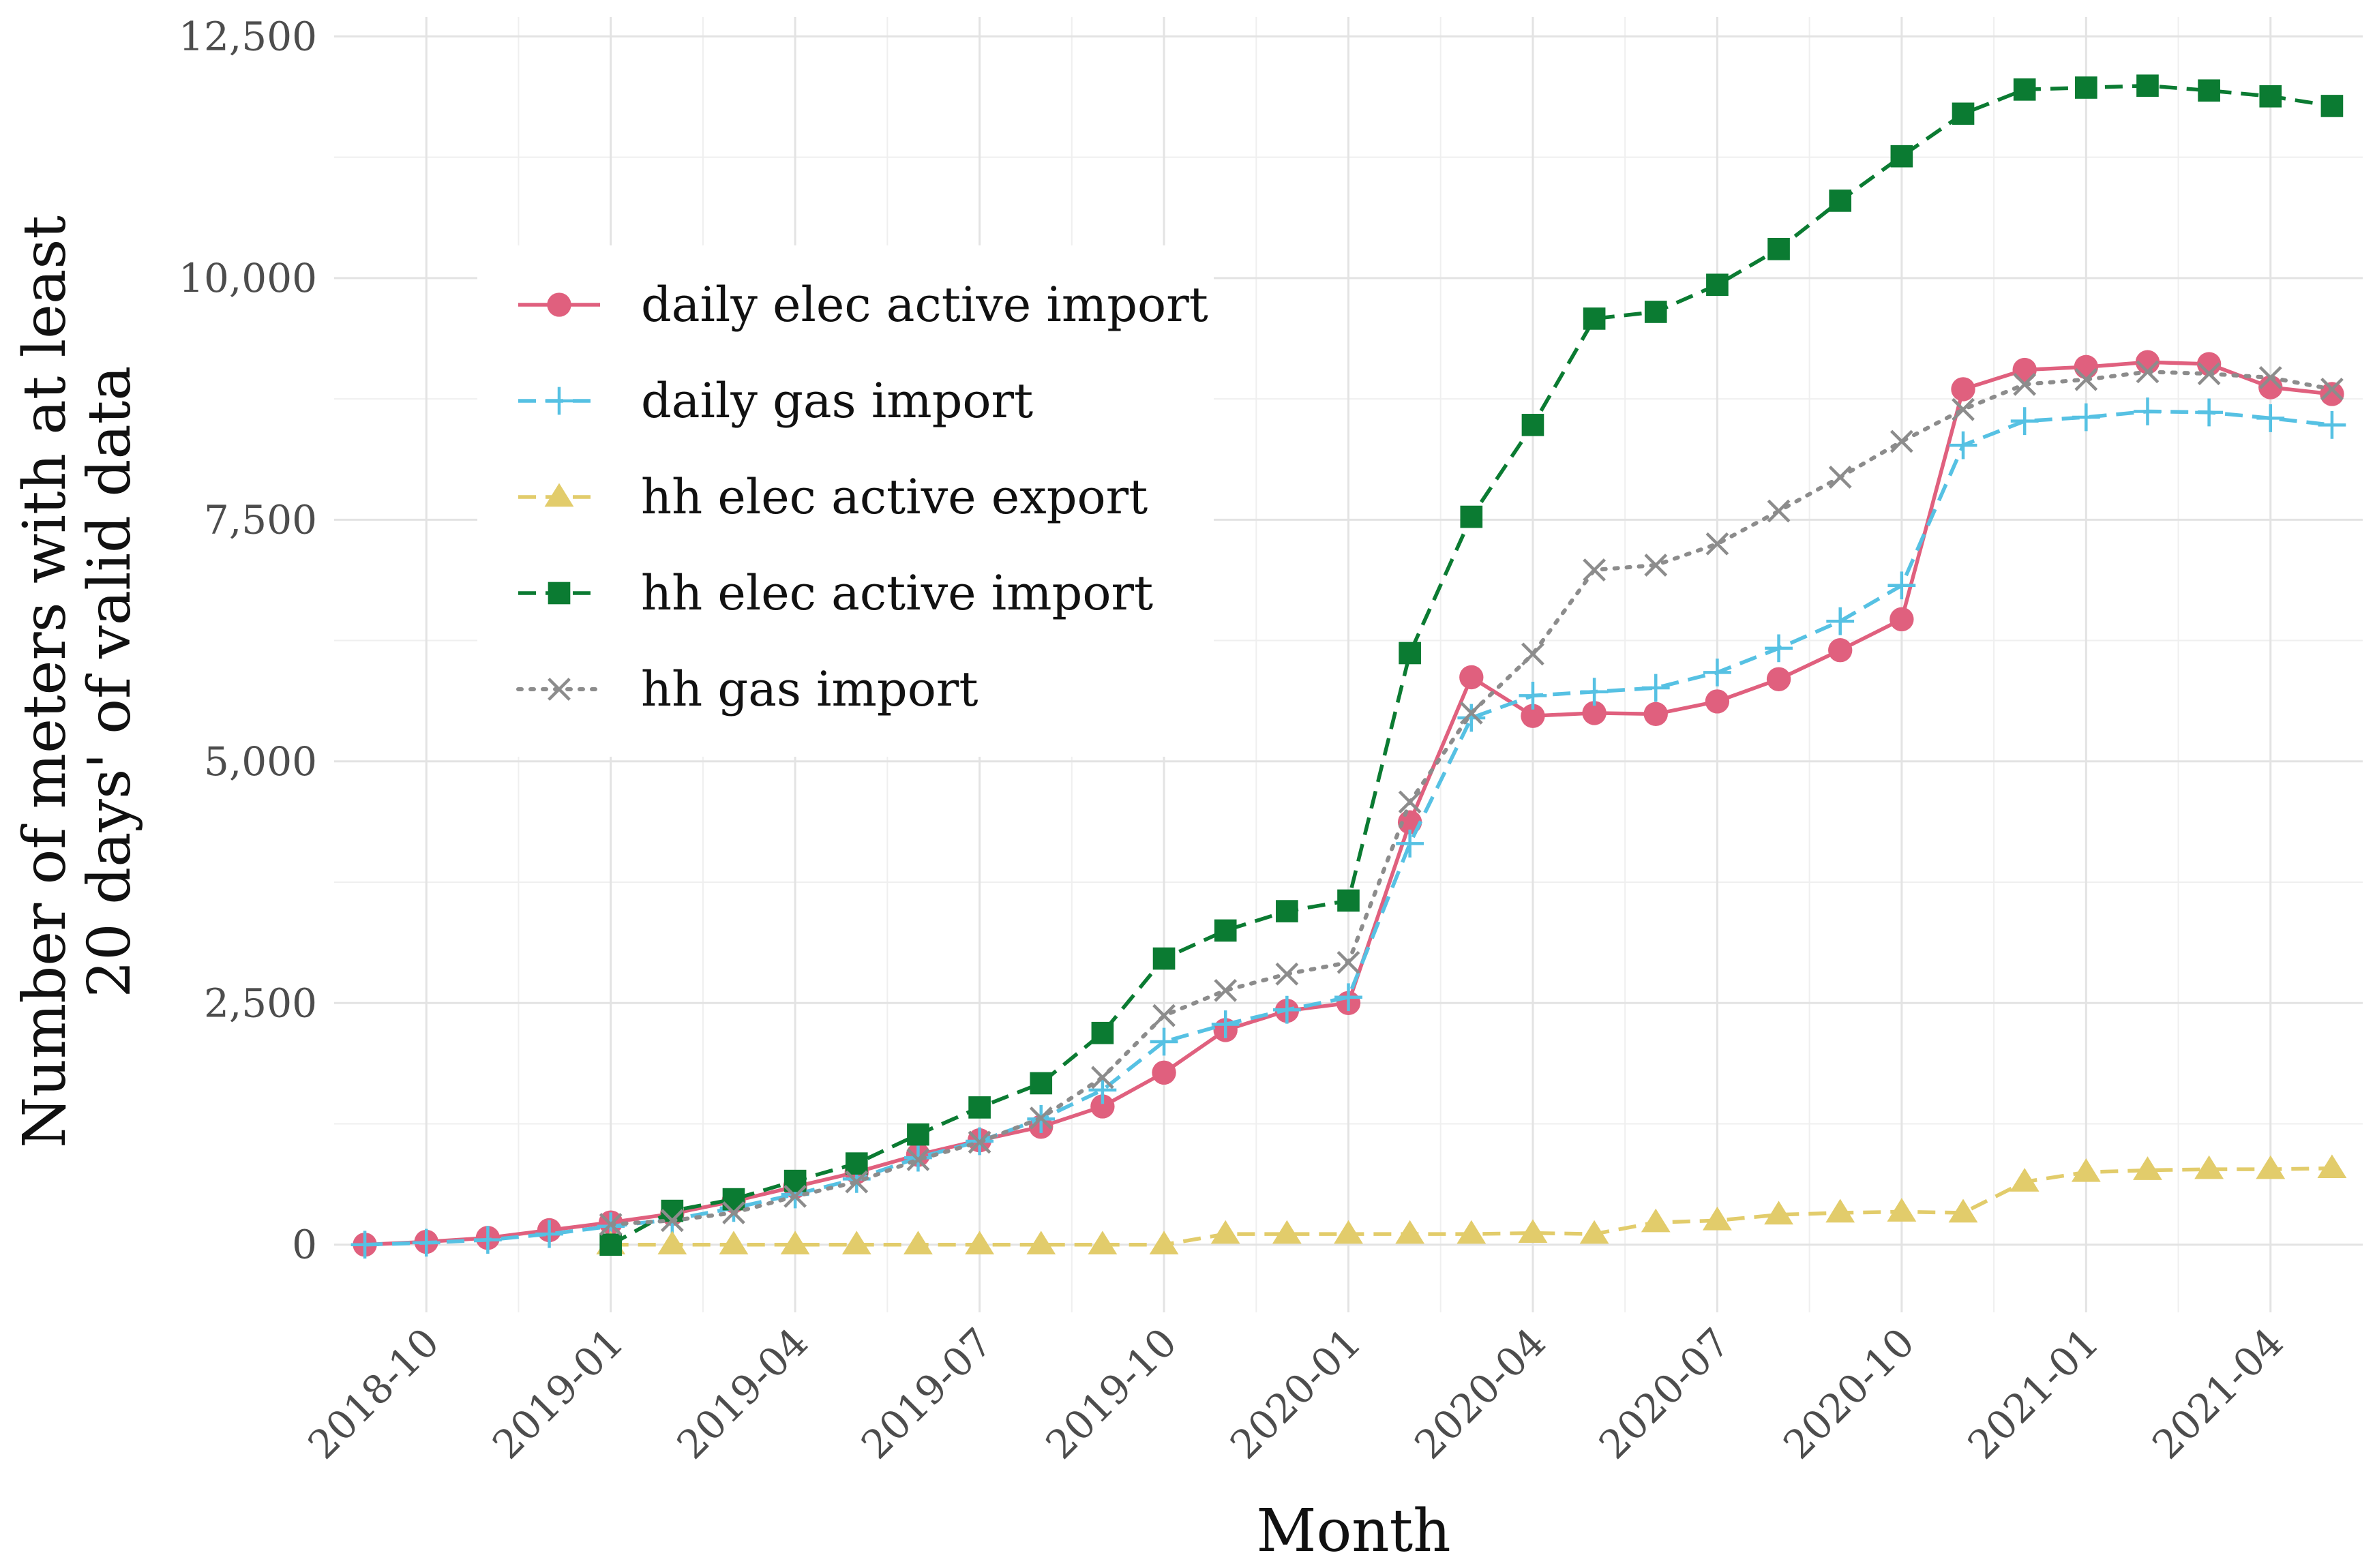  Describe the element at coordinates (924, 305) in the screenshot. I see `legend-label: daily elec active import` at that location.